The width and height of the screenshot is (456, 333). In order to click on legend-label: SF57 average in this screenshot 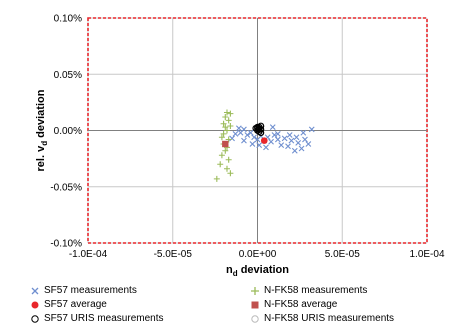, I will do `click(75, 304)`.